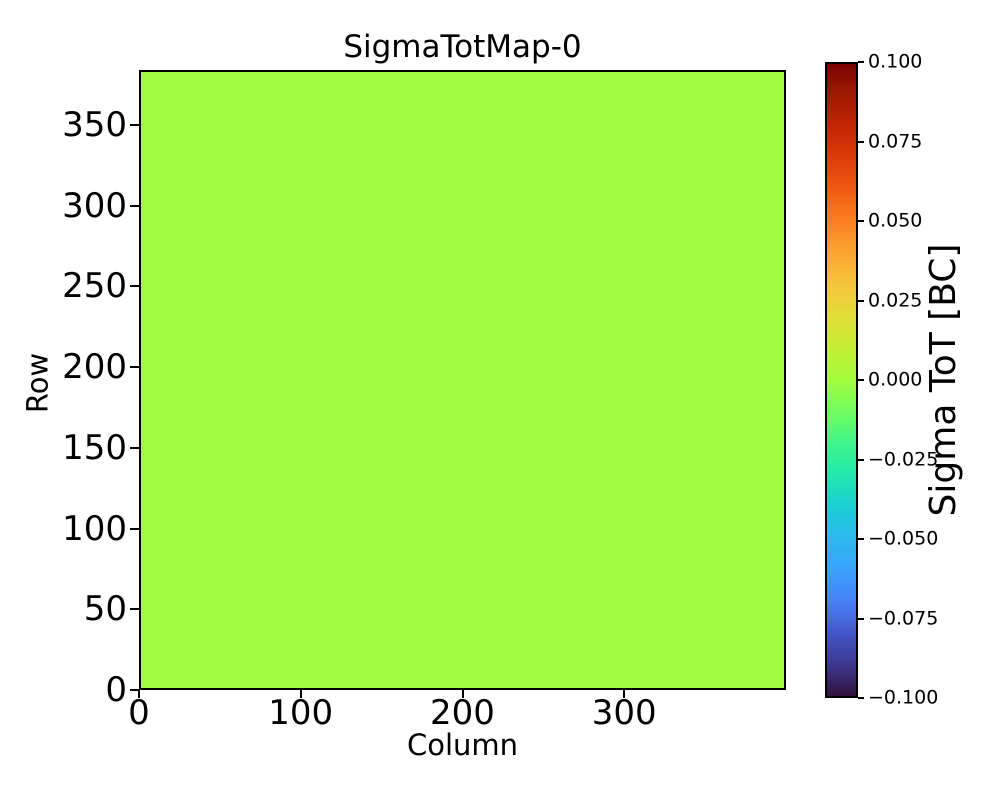 This screenshot has width=1000, height=800. I want to click on y-tick-label: 0, so click(116, 690).